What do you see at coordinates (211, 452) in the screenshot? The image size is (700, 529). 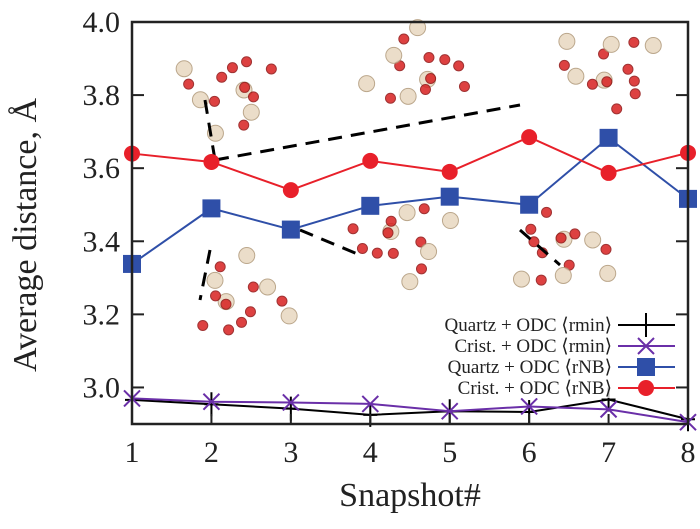 I see `x-tick-label: 2` at bounding box center [211, 452].